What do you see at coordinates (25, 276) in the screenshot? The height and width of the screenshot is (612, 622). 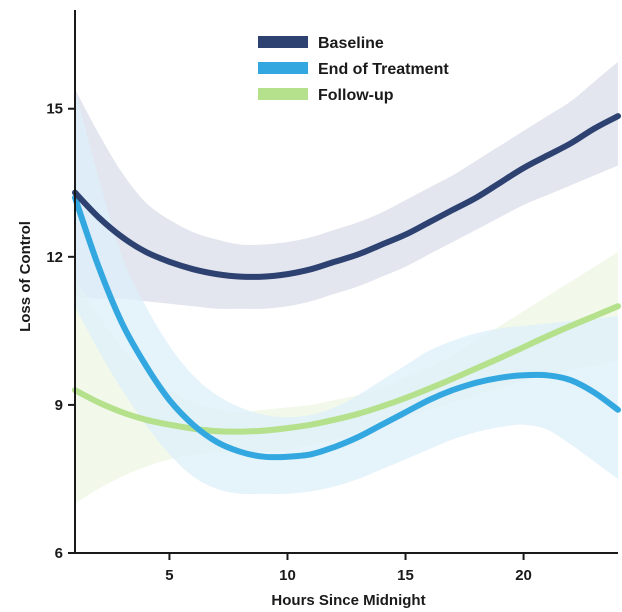 I see `y-axis-title: Loss of Control` at bounding box center [25, 276].